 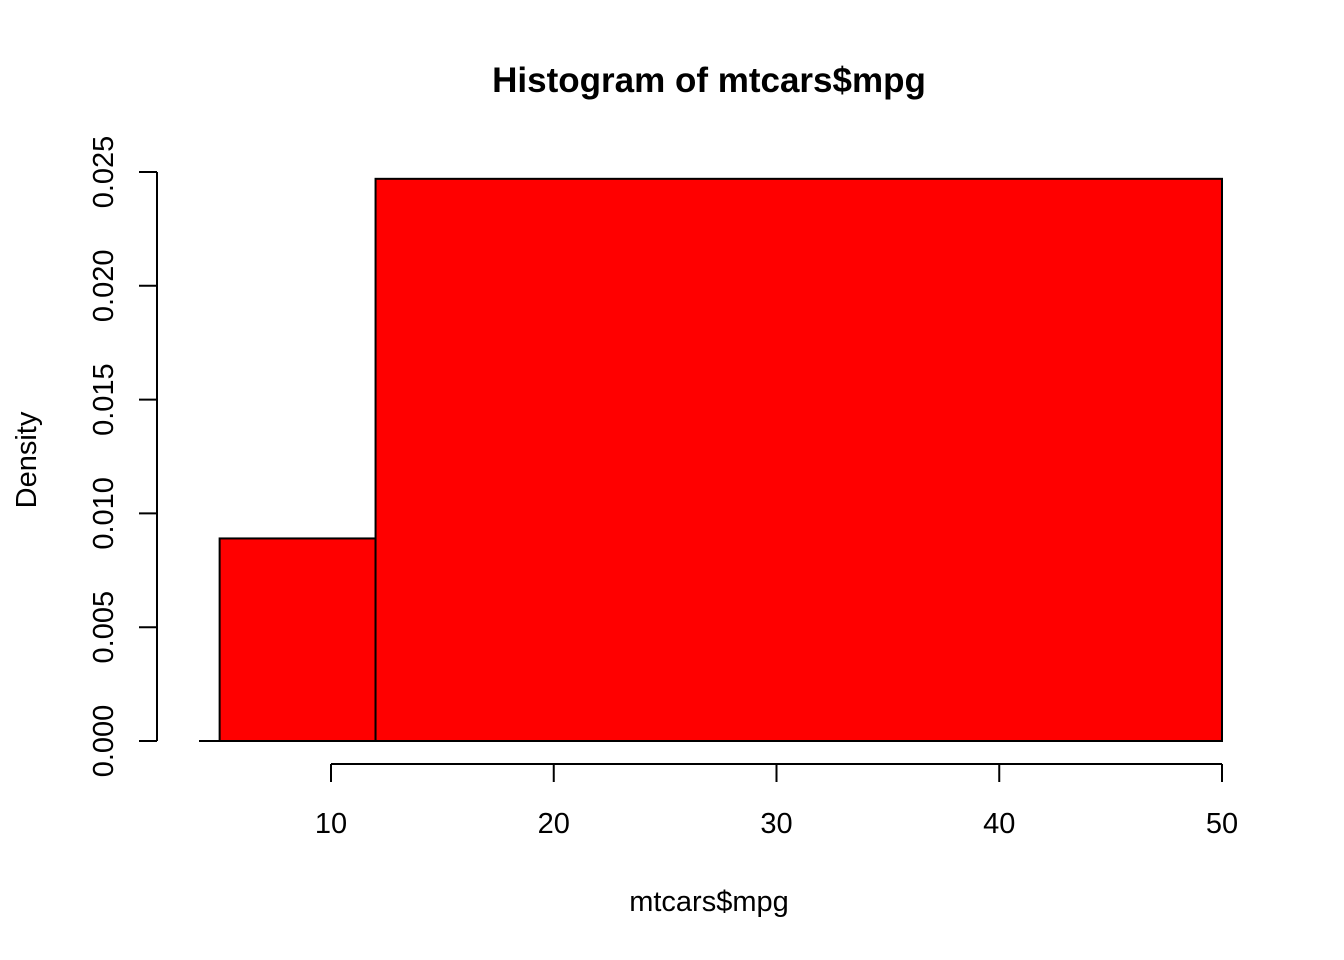 I want to click on x-axis: 10 20 30 40 50, so click(x=776, y=801).